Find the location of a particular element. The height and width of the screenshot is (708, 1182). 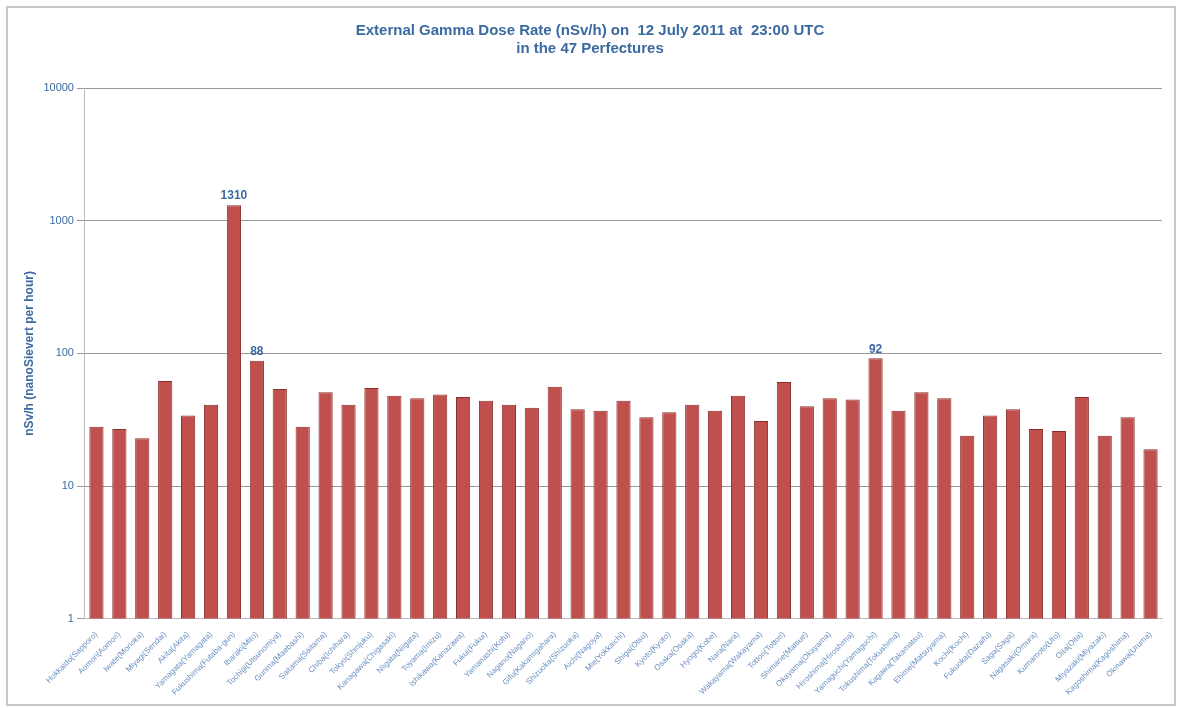

data-label: 92 is located at coordinates (875, 348).